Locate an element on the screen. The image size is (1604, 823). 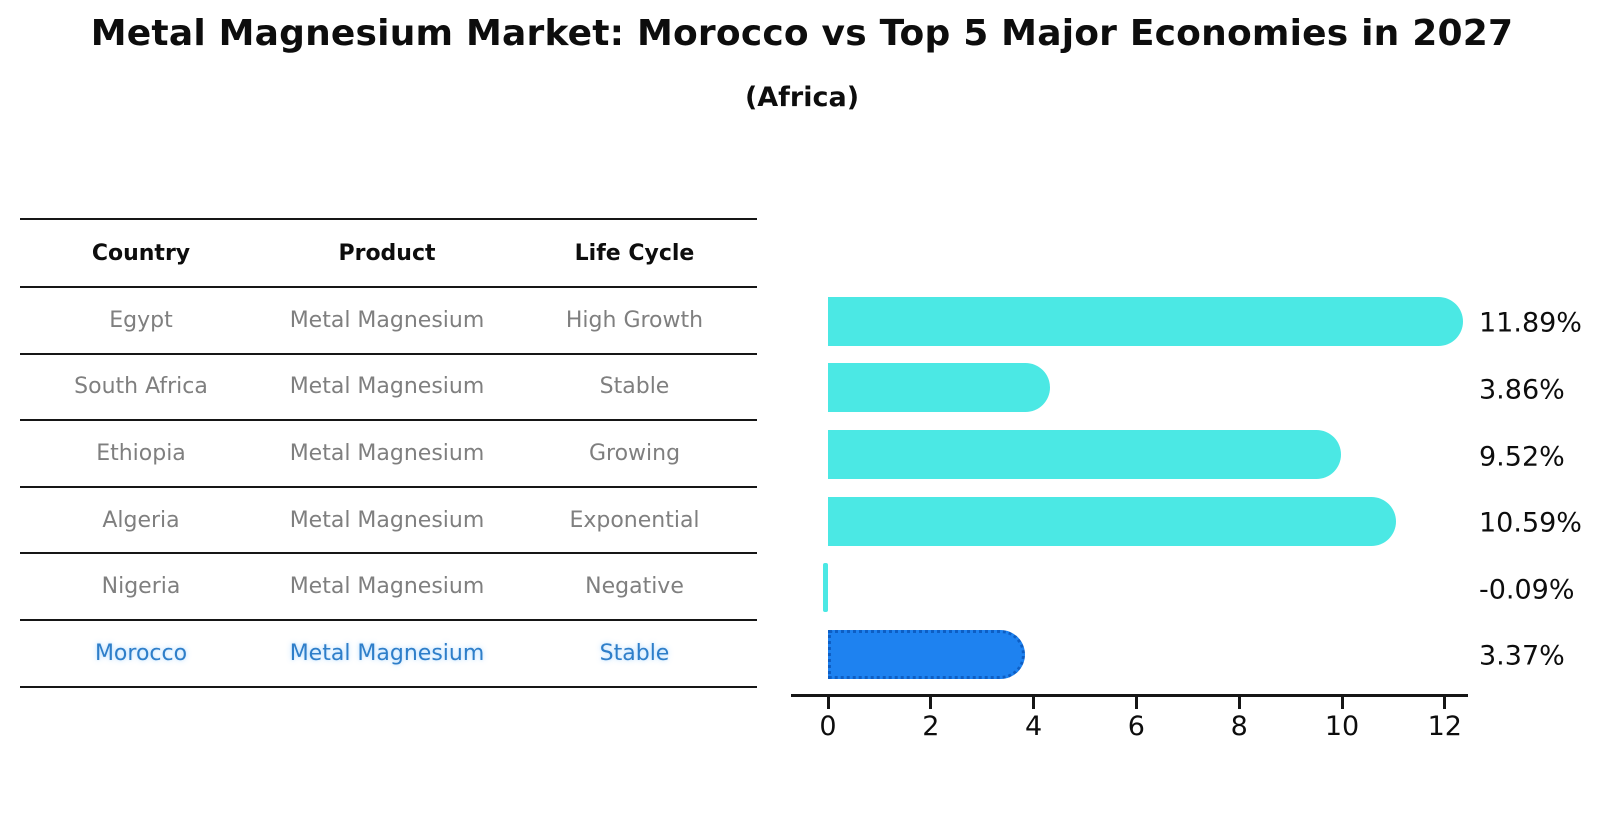
bar-egypt is located at coordinates (1146, 321).